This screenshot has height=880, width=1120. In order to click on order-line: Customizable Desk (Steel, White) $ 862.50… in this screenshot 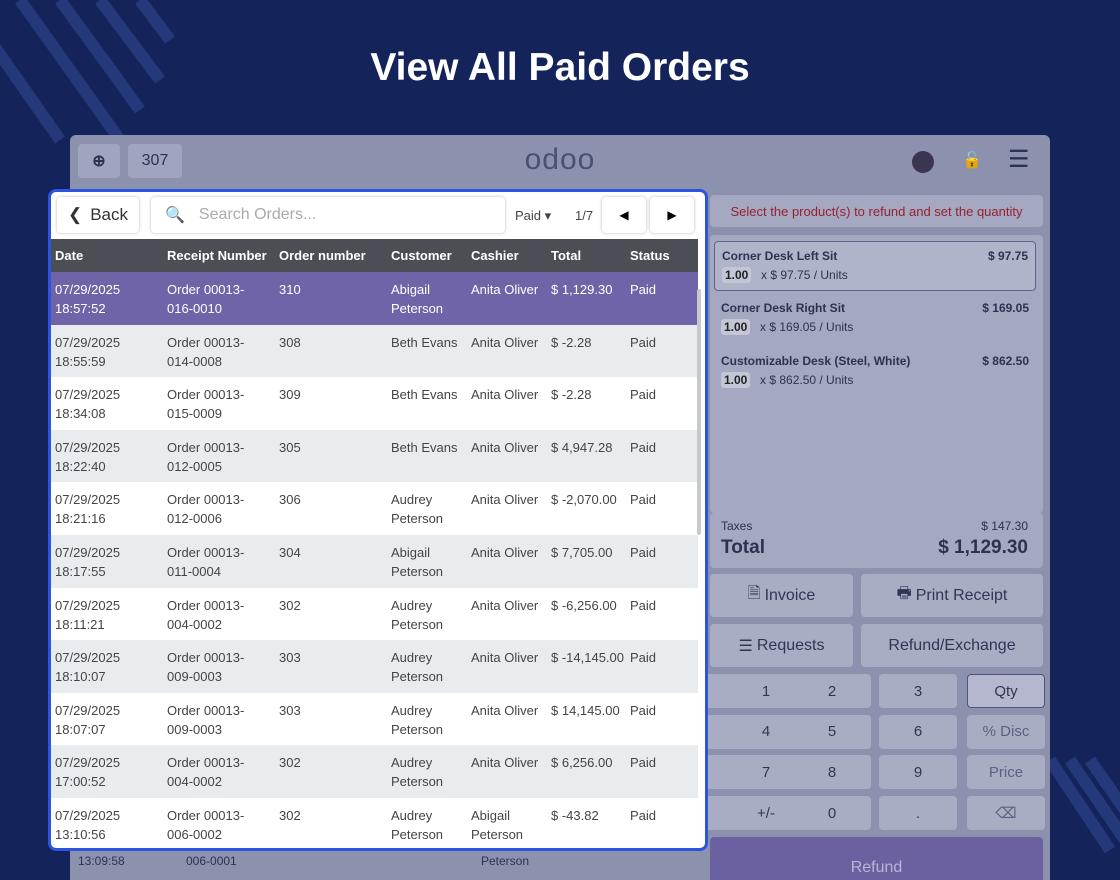, I will do `click(875, 372)`.